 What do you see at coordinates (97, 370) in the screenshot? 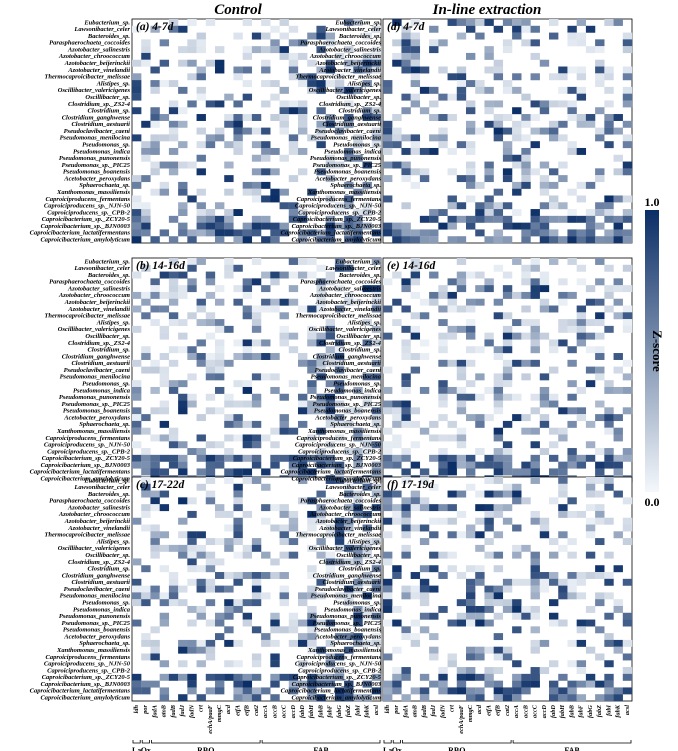
I see `row-label: Pseudoclavibacter_caeni` at bounding box center [97, 370].